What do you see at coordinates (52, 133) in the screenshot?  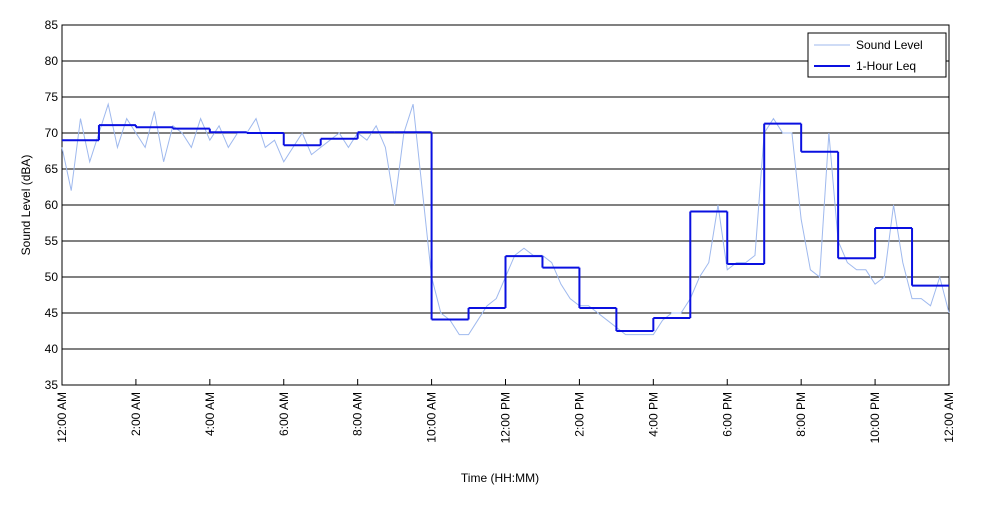 I see `y-tick-label: 70` at bounding box center [52, 133].